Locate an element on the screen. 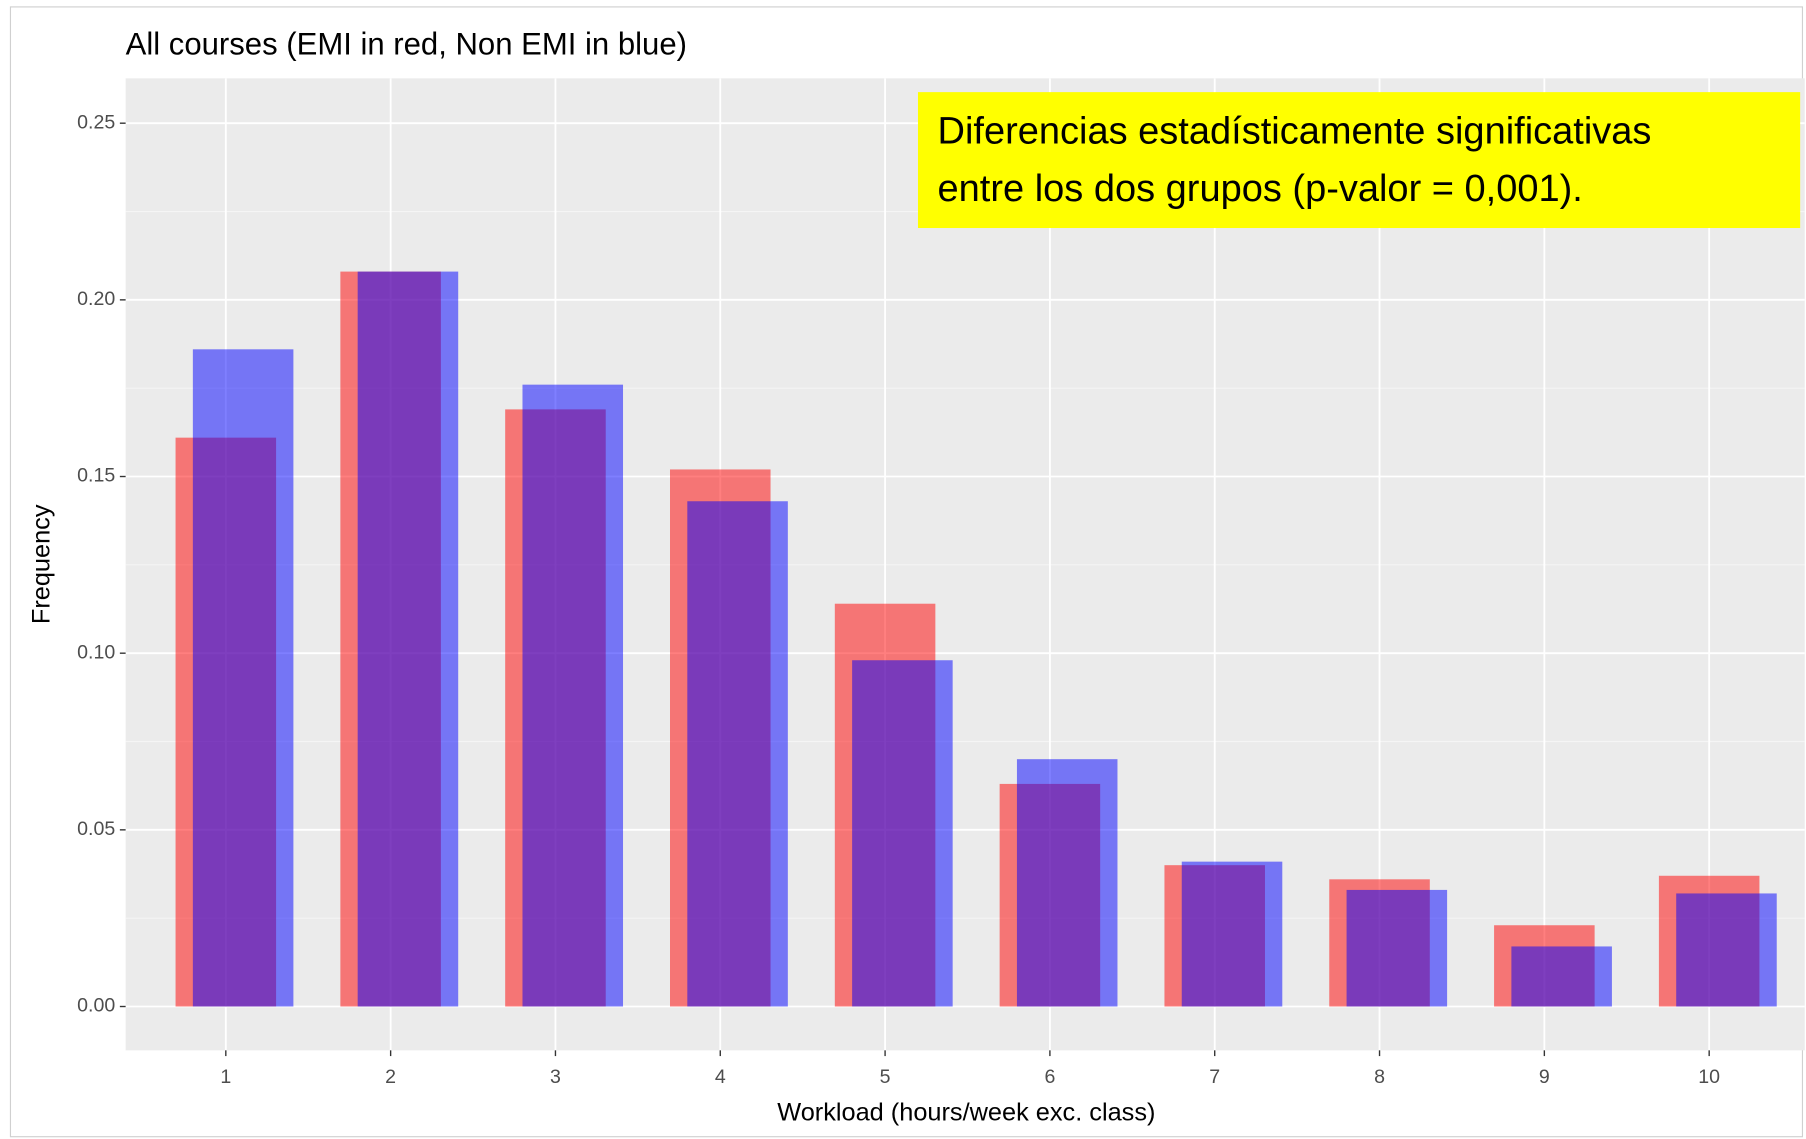 Image resolution: width=1806 pixels, height=1139 pixels. x-tick-label: 6 is located at coordinates (1049, 1077).